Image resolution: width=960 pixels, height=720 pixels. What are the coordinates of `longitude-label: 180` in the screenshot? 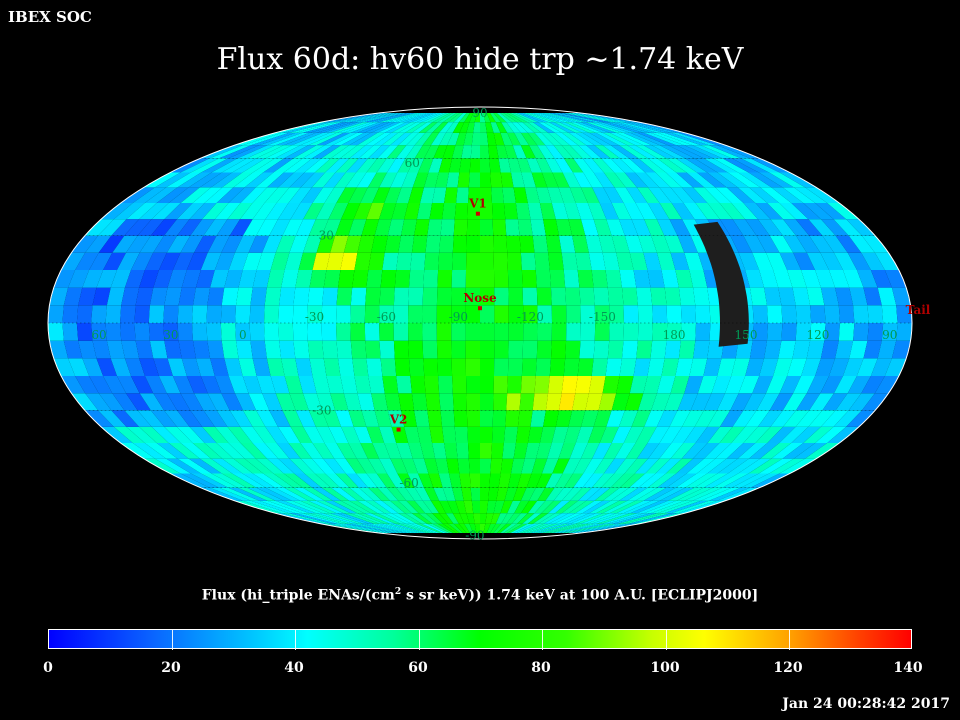 It's located at (674, 335).